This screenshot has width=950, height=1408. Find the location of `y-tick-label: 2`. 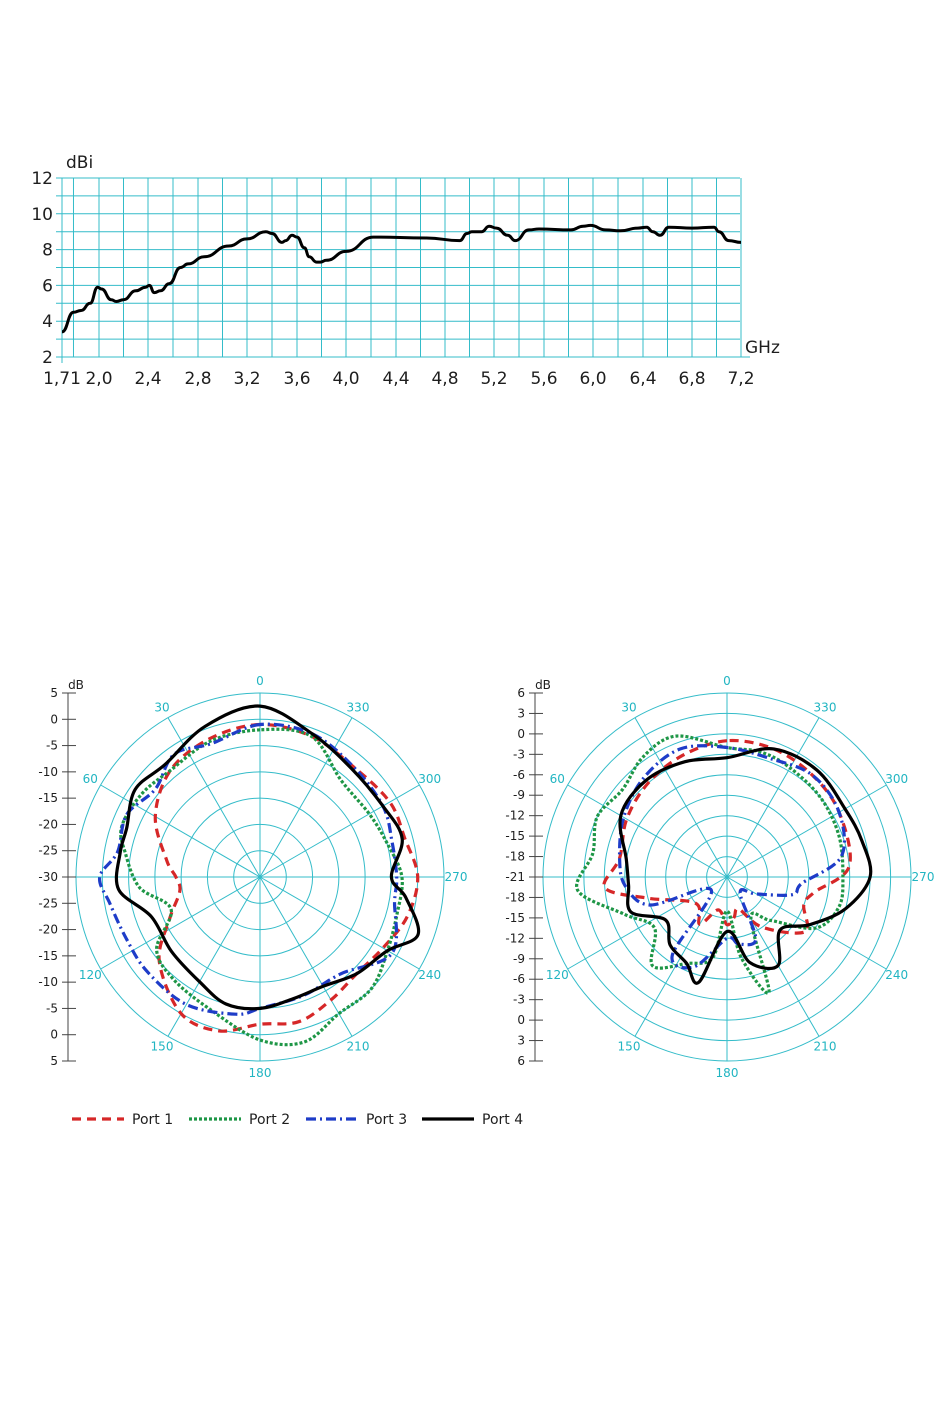

y-tick-label: 2 is located at coordinates (47, 358).